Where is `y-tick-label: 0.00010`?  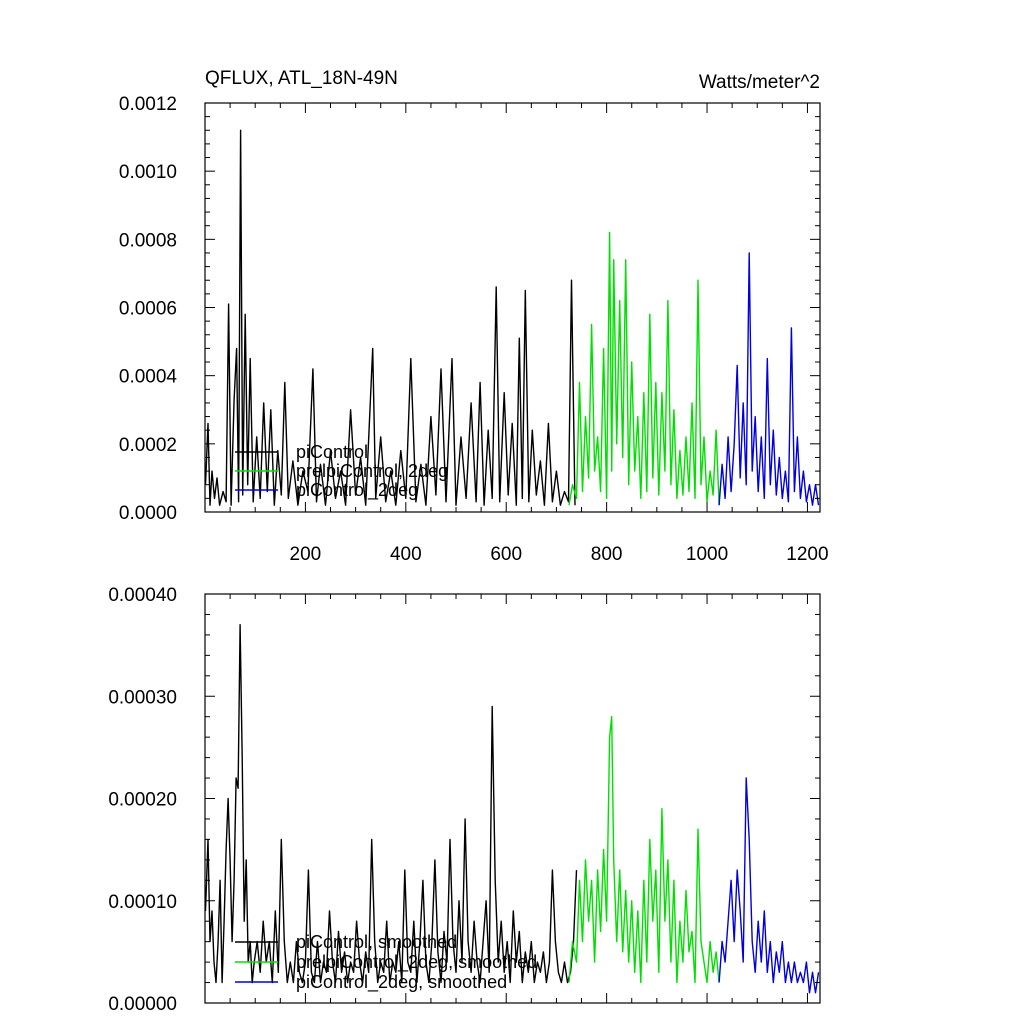 y-tick-label: 0.00010 is located at coordinates (142, 902).